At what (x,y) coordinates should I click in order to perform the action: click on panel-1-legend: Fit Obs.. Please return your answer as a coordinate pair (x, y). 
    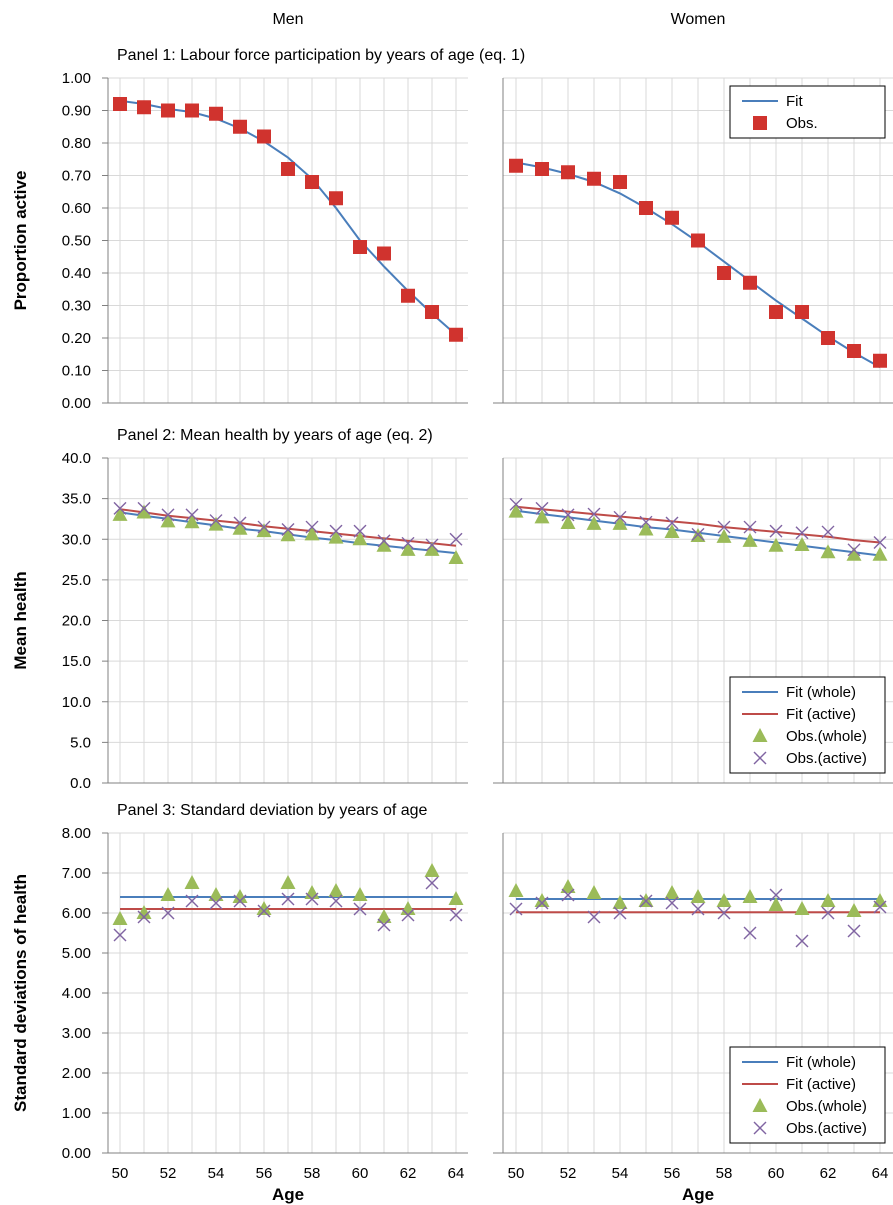
    Looking at the image, I should click on (807, 112).